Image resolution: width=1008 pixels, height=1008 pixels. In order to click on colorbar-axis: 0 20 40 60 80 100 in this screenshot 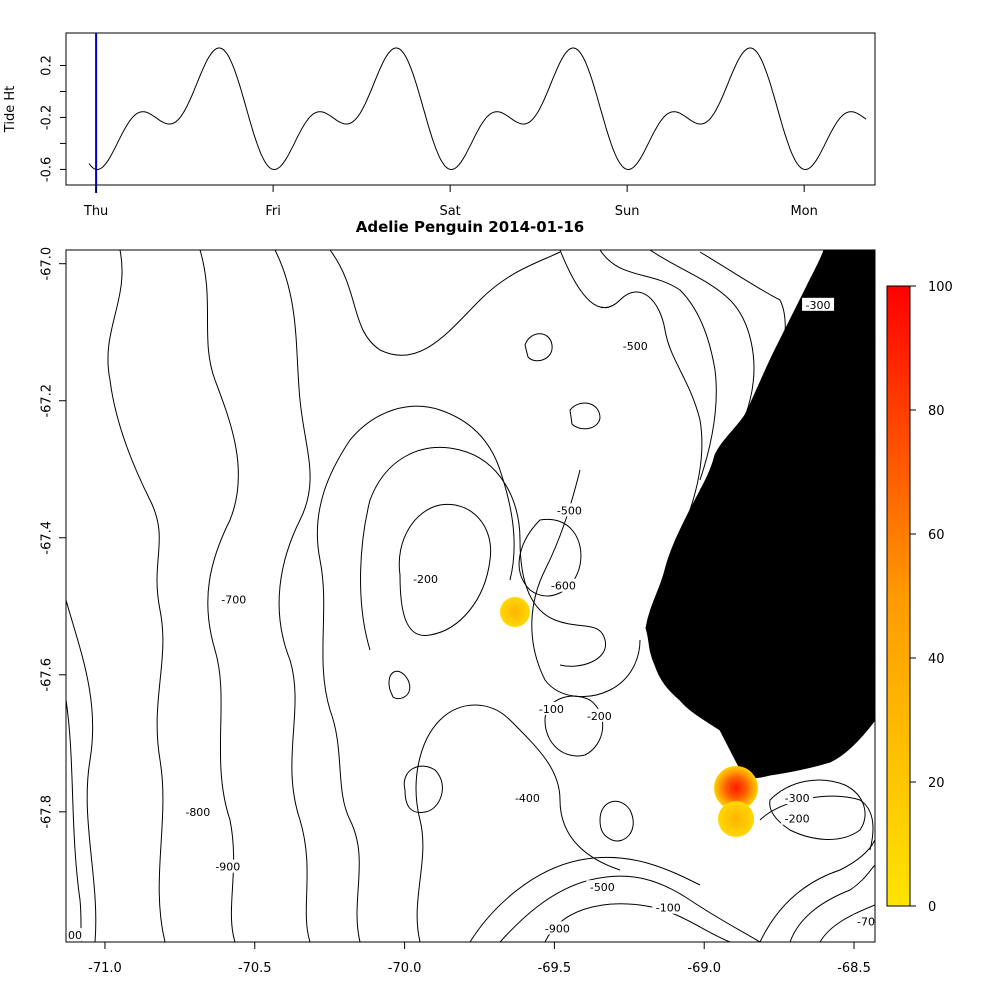, I will do `click(931, 597)`.